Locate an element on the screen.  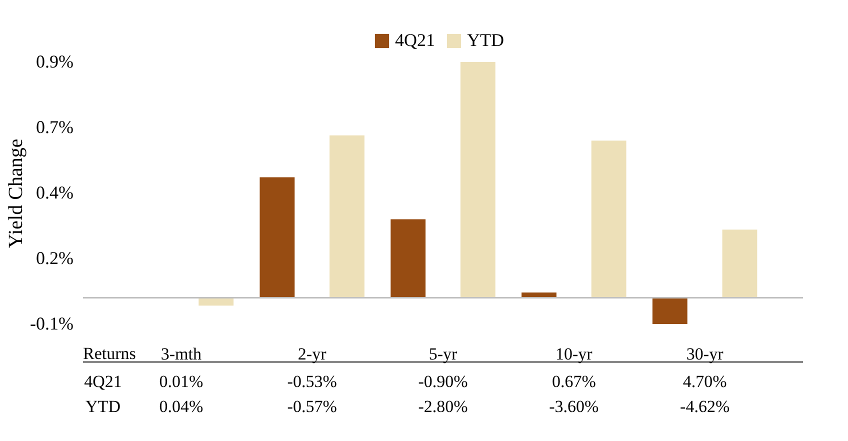
y-axis-title: Yield Change is located at coordinates (16, 193).